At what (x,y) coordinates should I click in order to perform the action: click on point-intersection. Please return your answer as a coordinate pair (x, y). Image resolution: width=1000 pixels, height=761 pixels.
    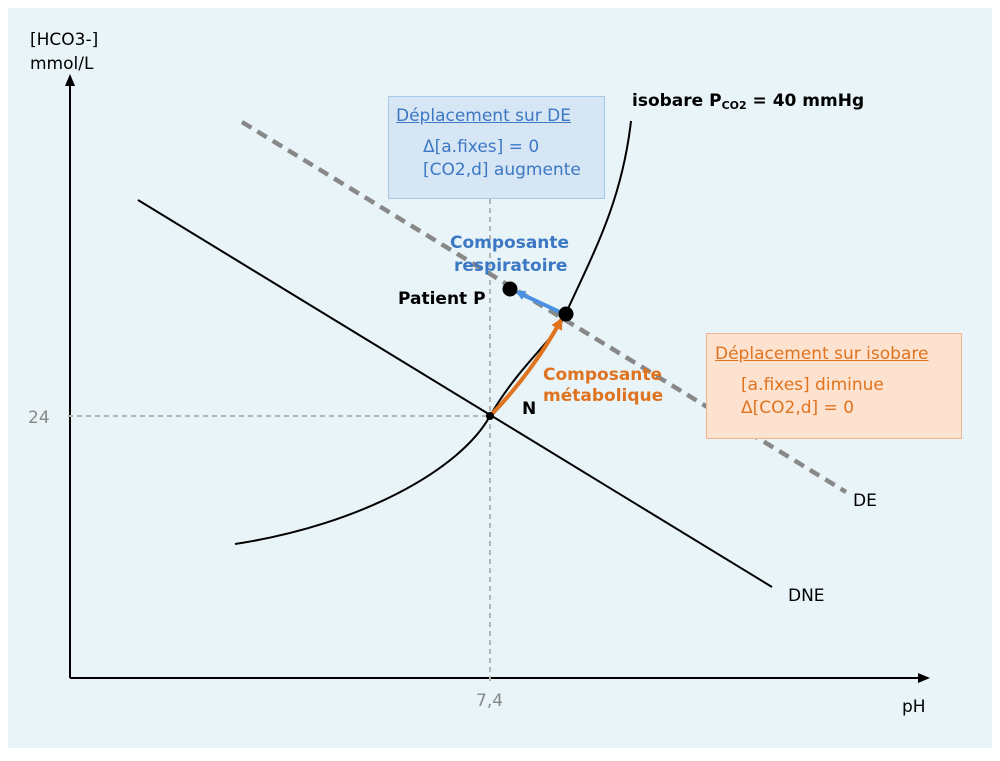
    Looking at the image, I should click on (566, 314).